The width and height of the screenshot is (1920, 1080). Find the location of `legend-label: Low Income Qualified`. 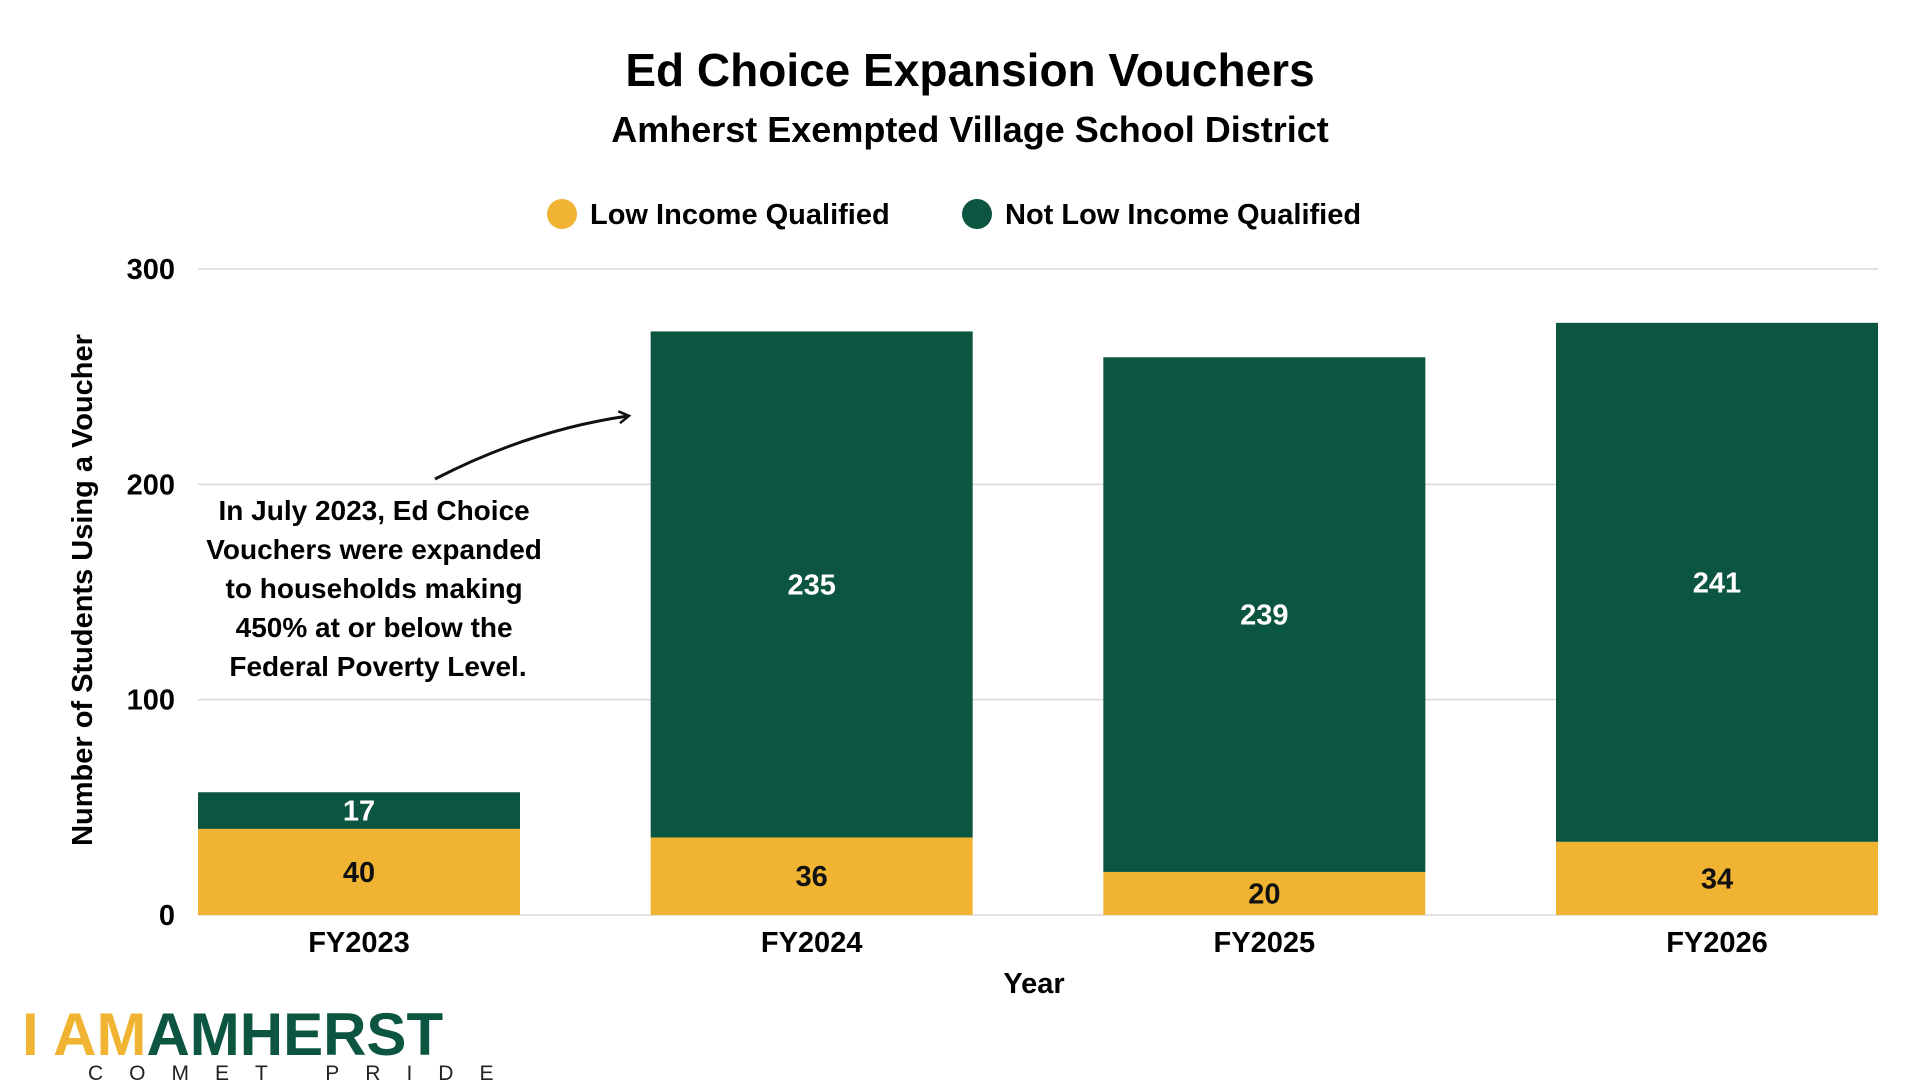

legend-label: Low Income Qualified is located at coordinates (740, 215).